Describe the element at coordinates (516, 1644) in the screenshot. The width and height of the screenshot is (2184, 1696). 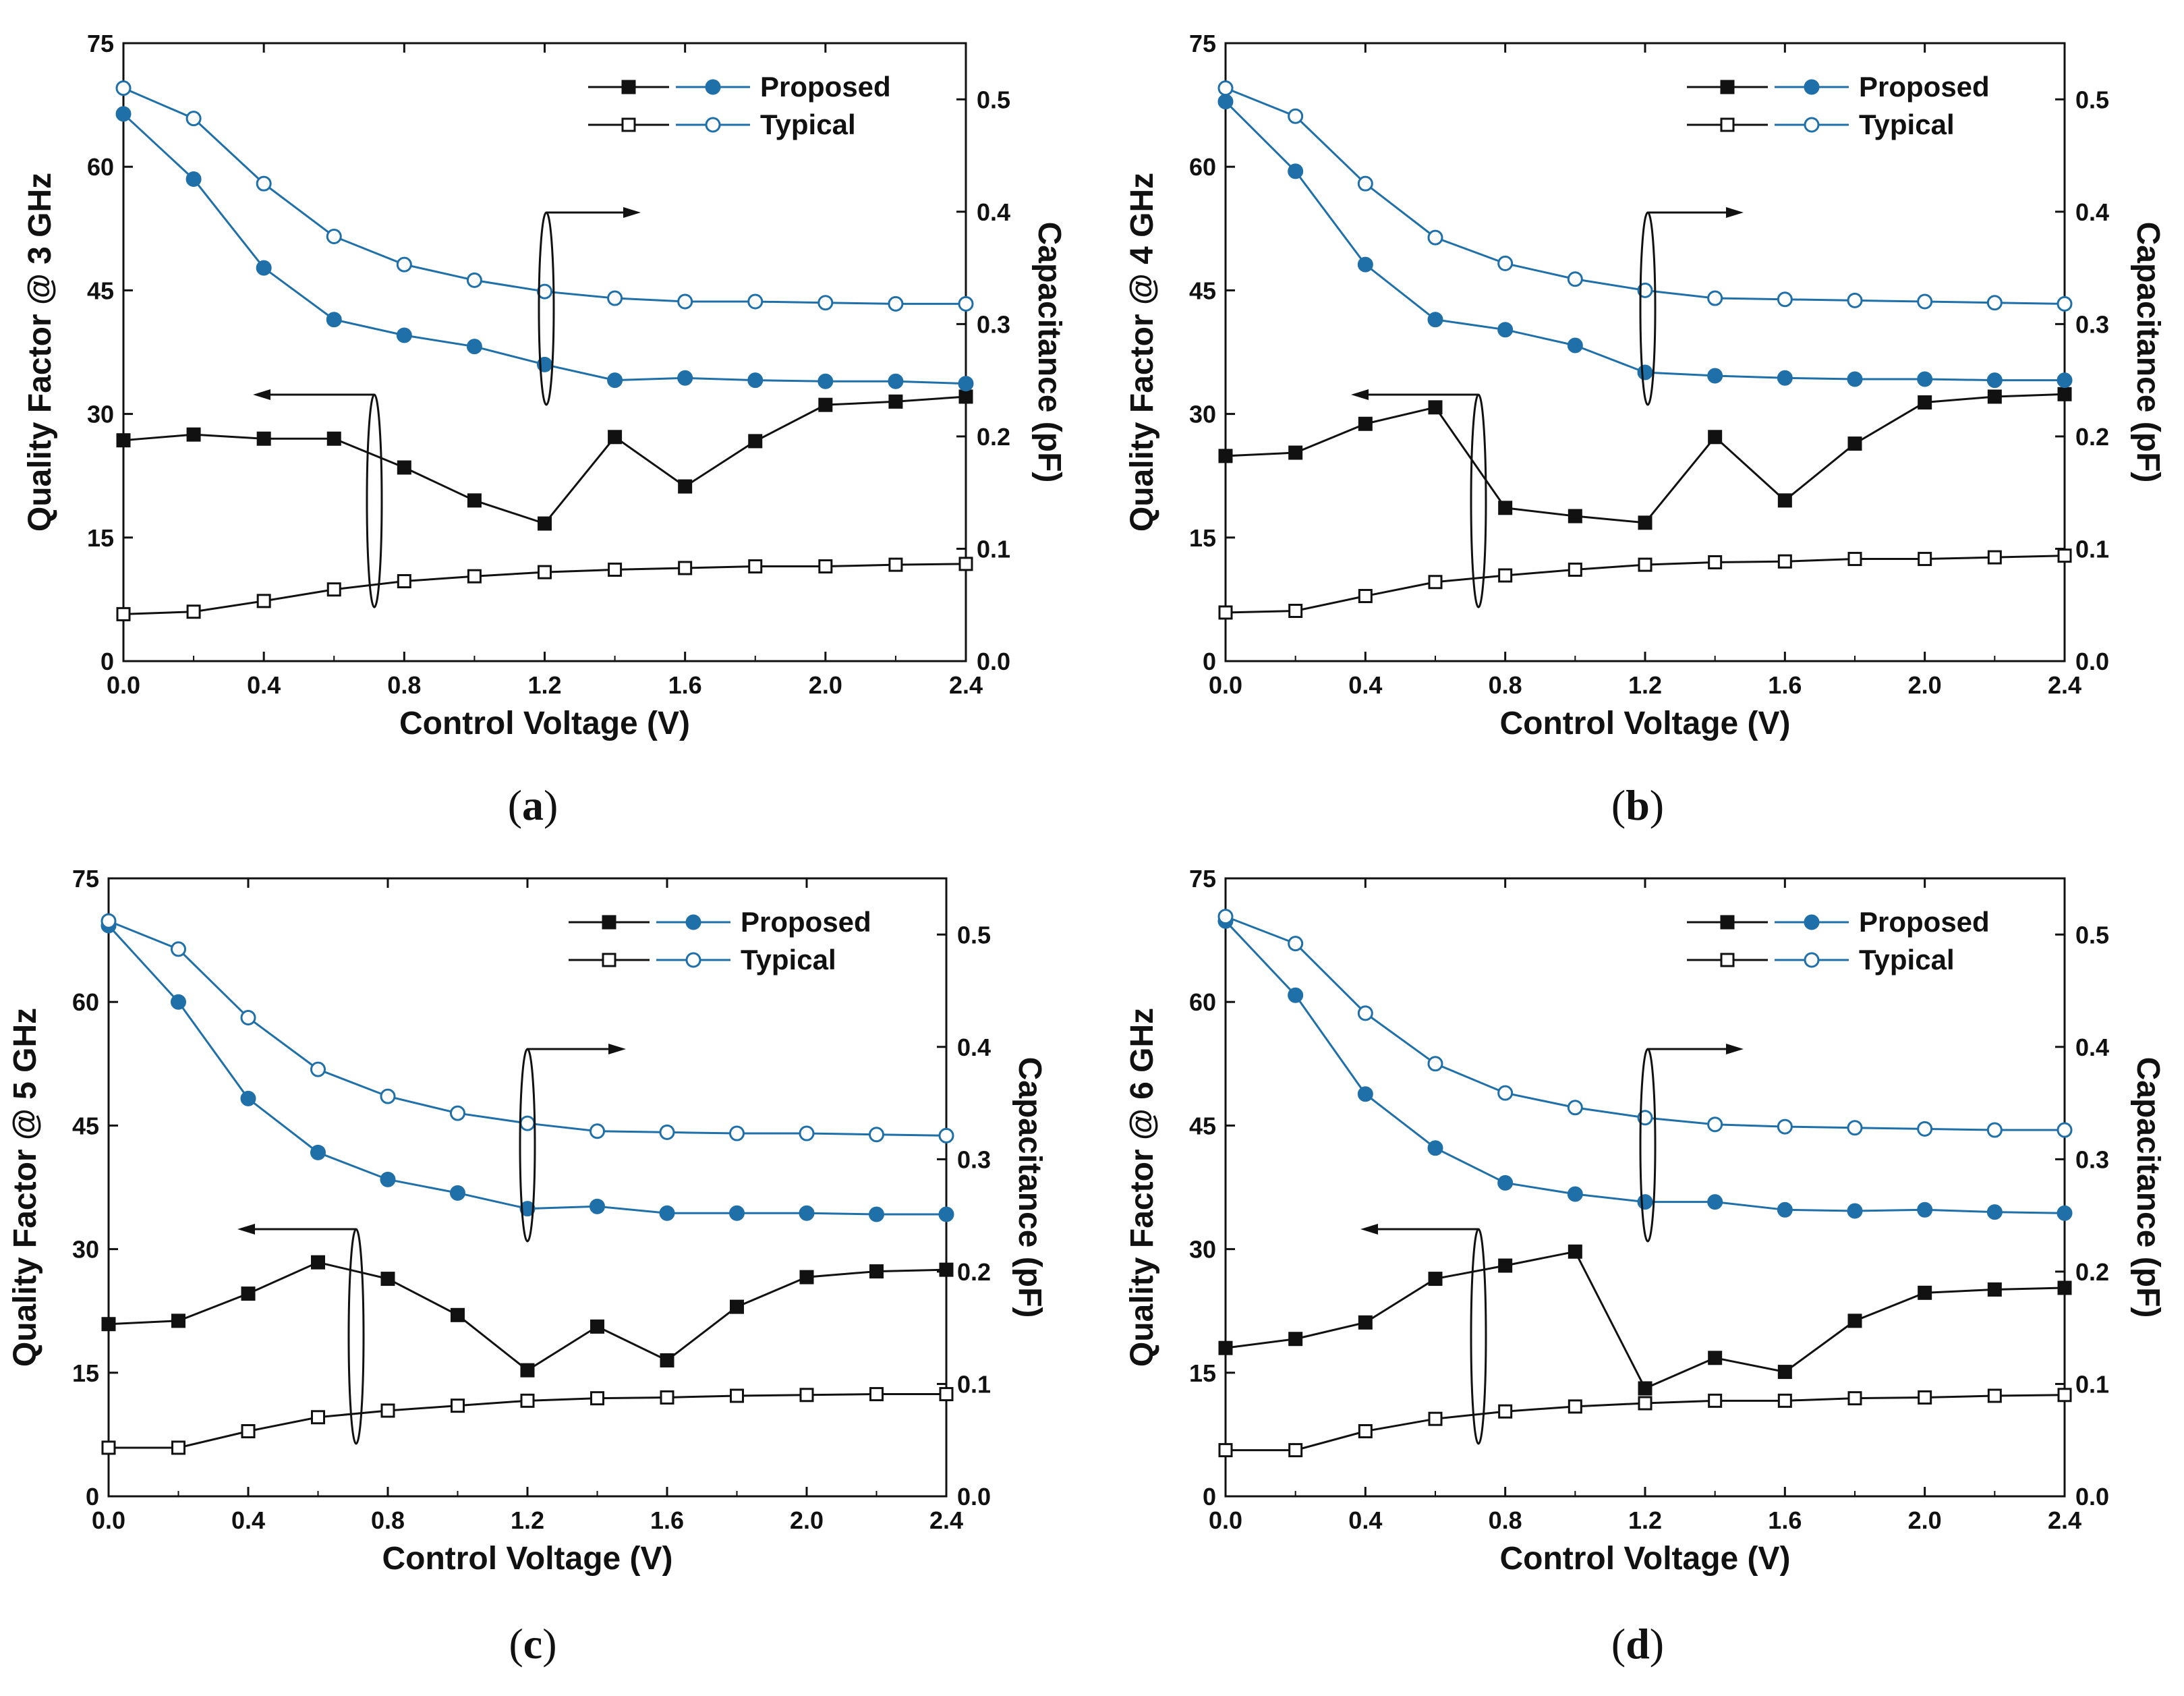
I see `subfigure-label-open: (` at that location.